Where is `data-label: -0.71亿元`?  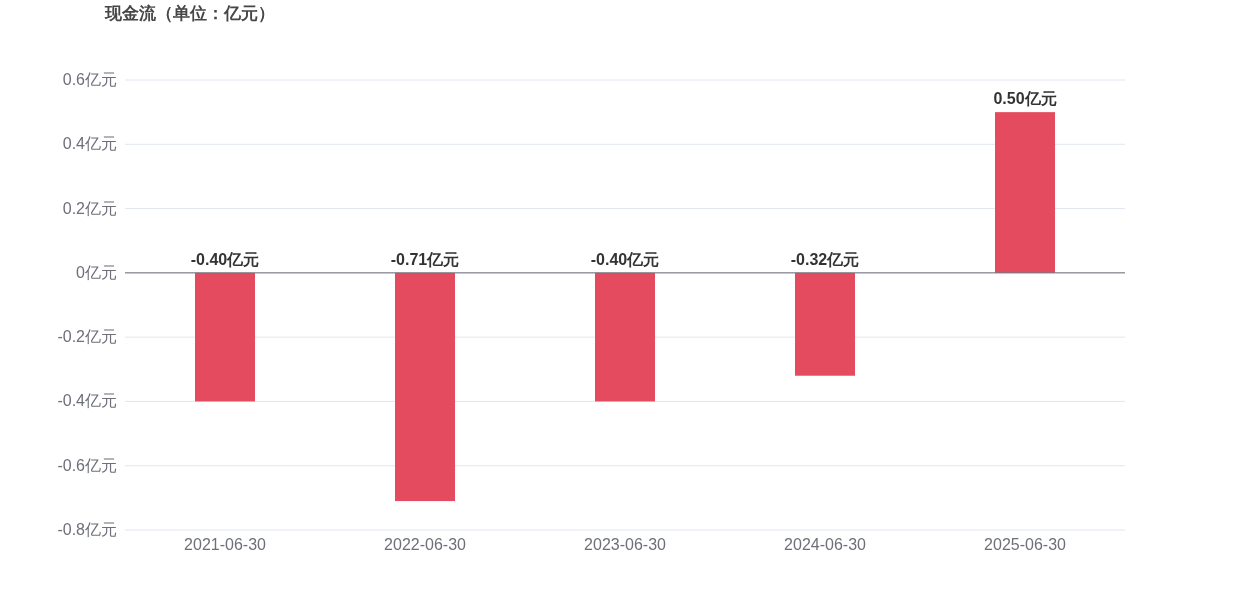
data-label: -0.71亿元 is located at coordinates (425, 259).